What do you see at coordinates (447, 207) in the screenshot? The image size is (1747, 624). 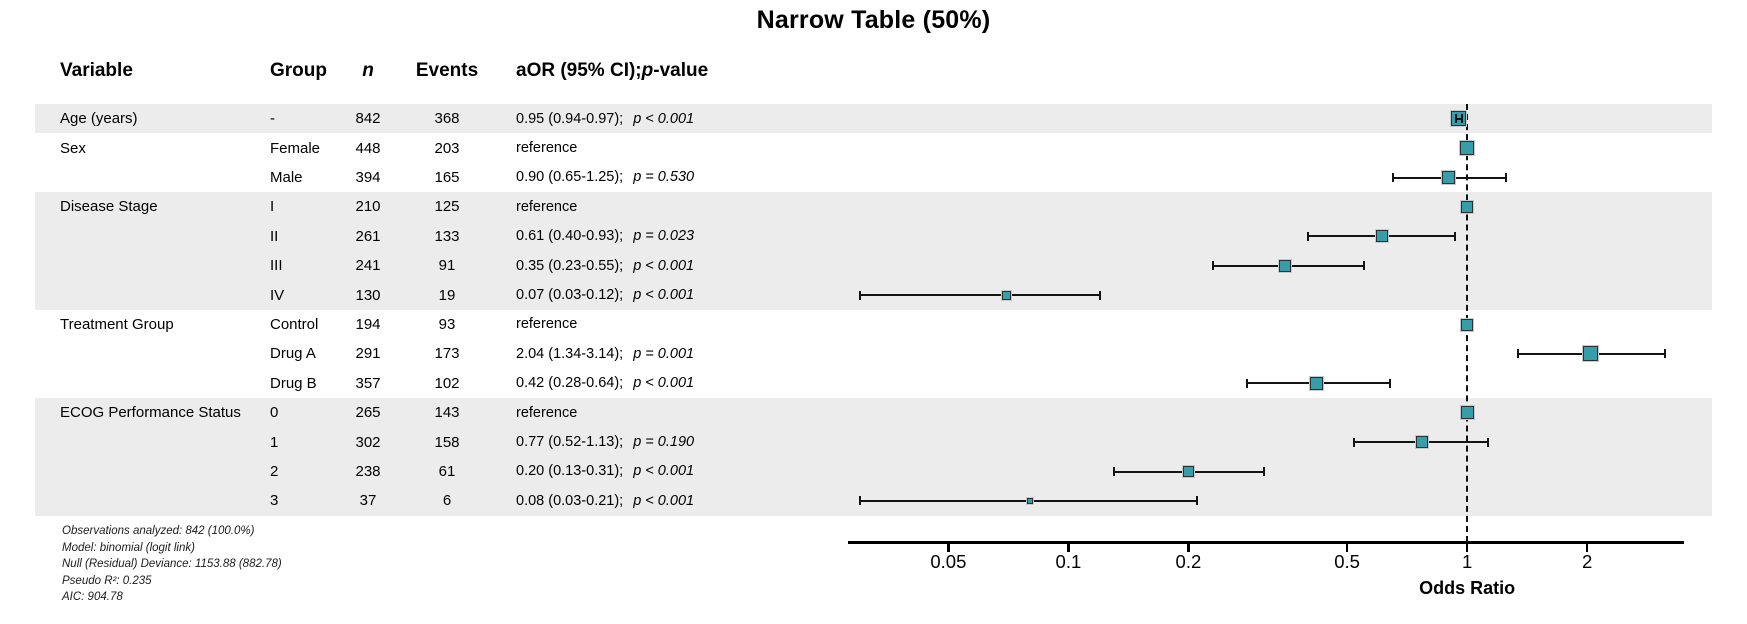 I see `events-cell: 125` at bounding box center [447, 207].